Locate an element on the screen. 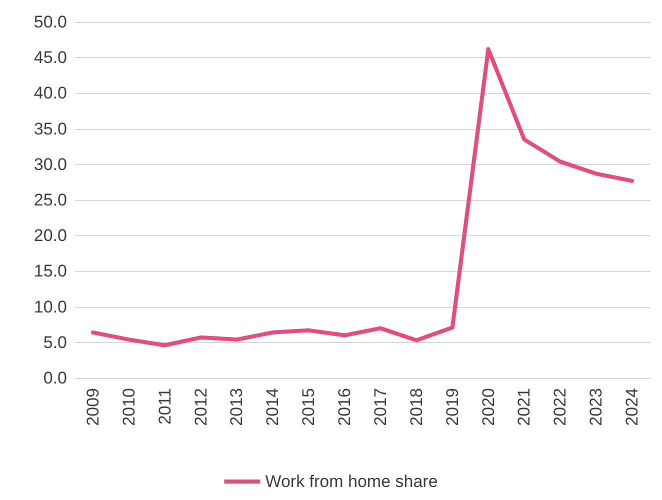  x-tick-label: 2019 is located at coordinates (452, 407).